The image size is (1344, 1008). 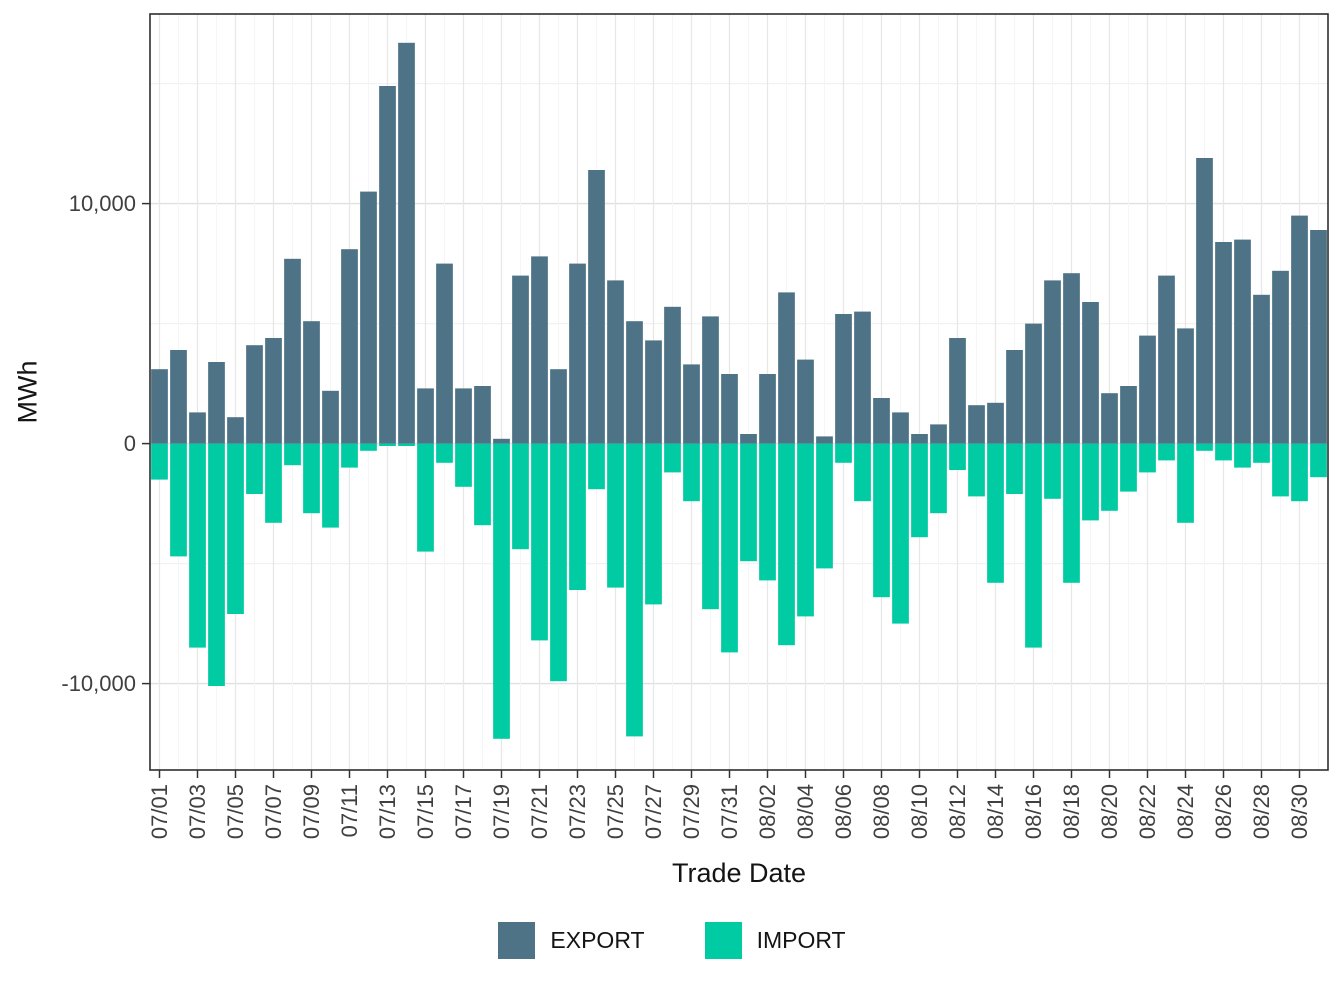 What do you see at coordinates (349, 810) in the screenshot?
I see `x-tick-label: 07/11` at bounding box center [349, 810].